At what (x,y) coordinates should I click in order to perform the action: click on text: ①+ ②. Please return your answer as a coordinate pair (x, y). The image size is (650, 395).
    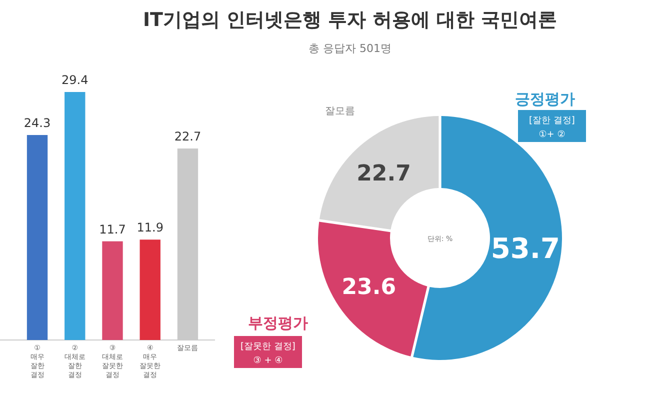
    Looking at the image, I should click on (552, 135).